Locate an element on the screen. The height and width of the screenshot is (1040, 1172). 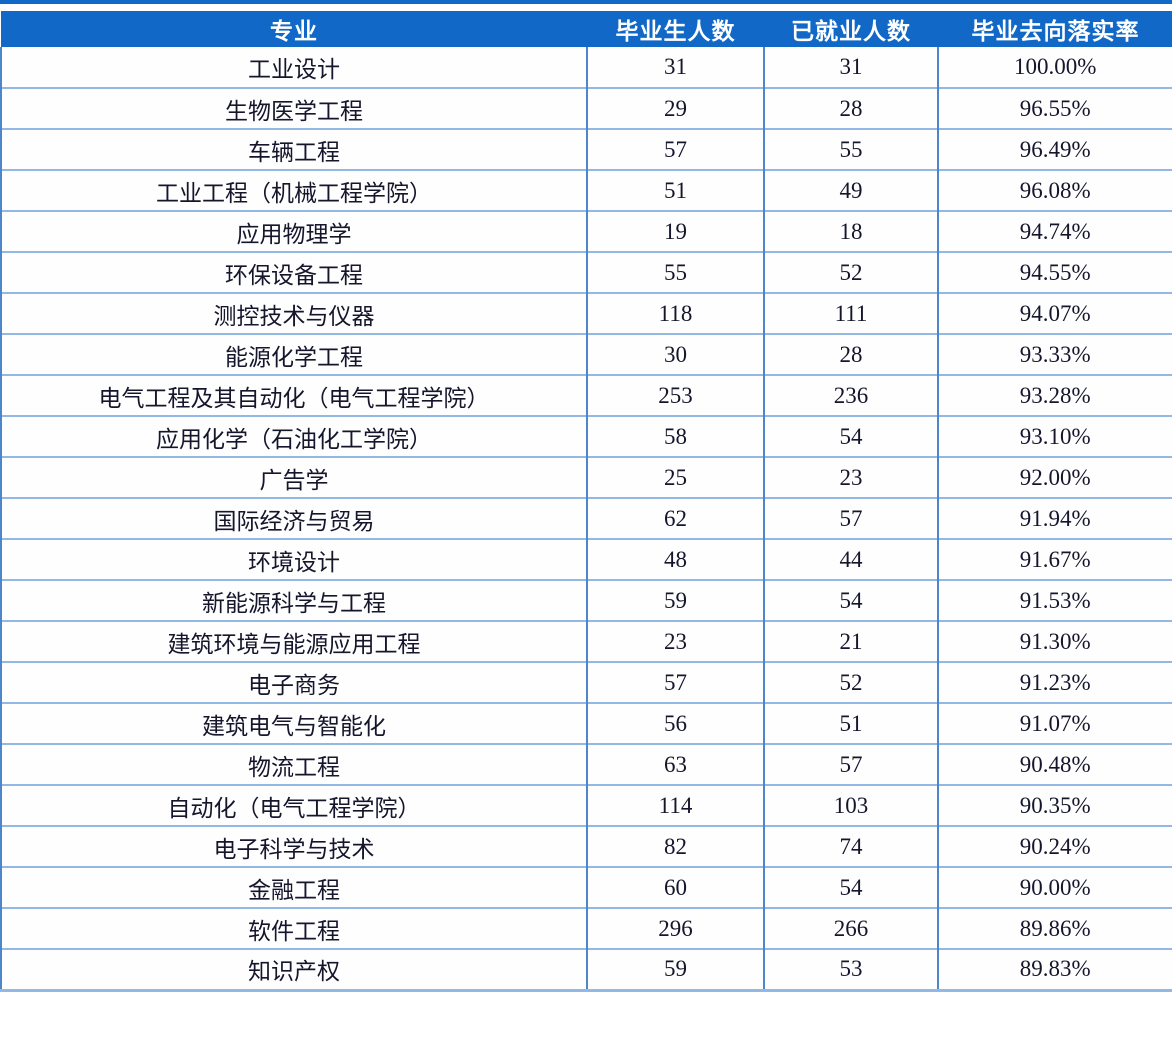
graduates-cell: 60 is located at coordinates (675, 887).